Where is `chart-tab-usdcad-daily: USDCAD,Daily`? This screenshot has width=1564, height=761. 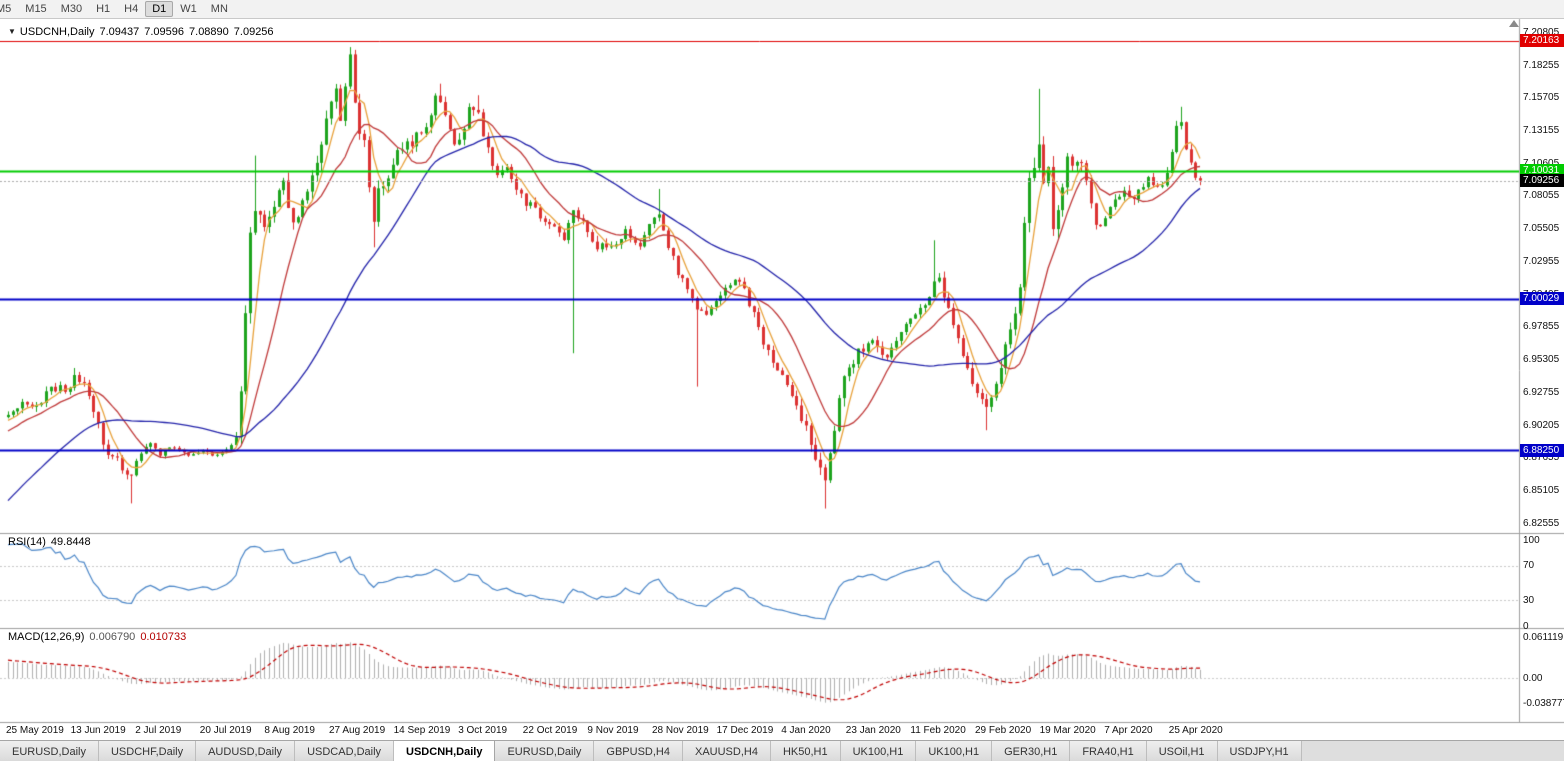
chart-tab-usdcad-daily: USDCAD,Daily is located at coordinates (345, 751).